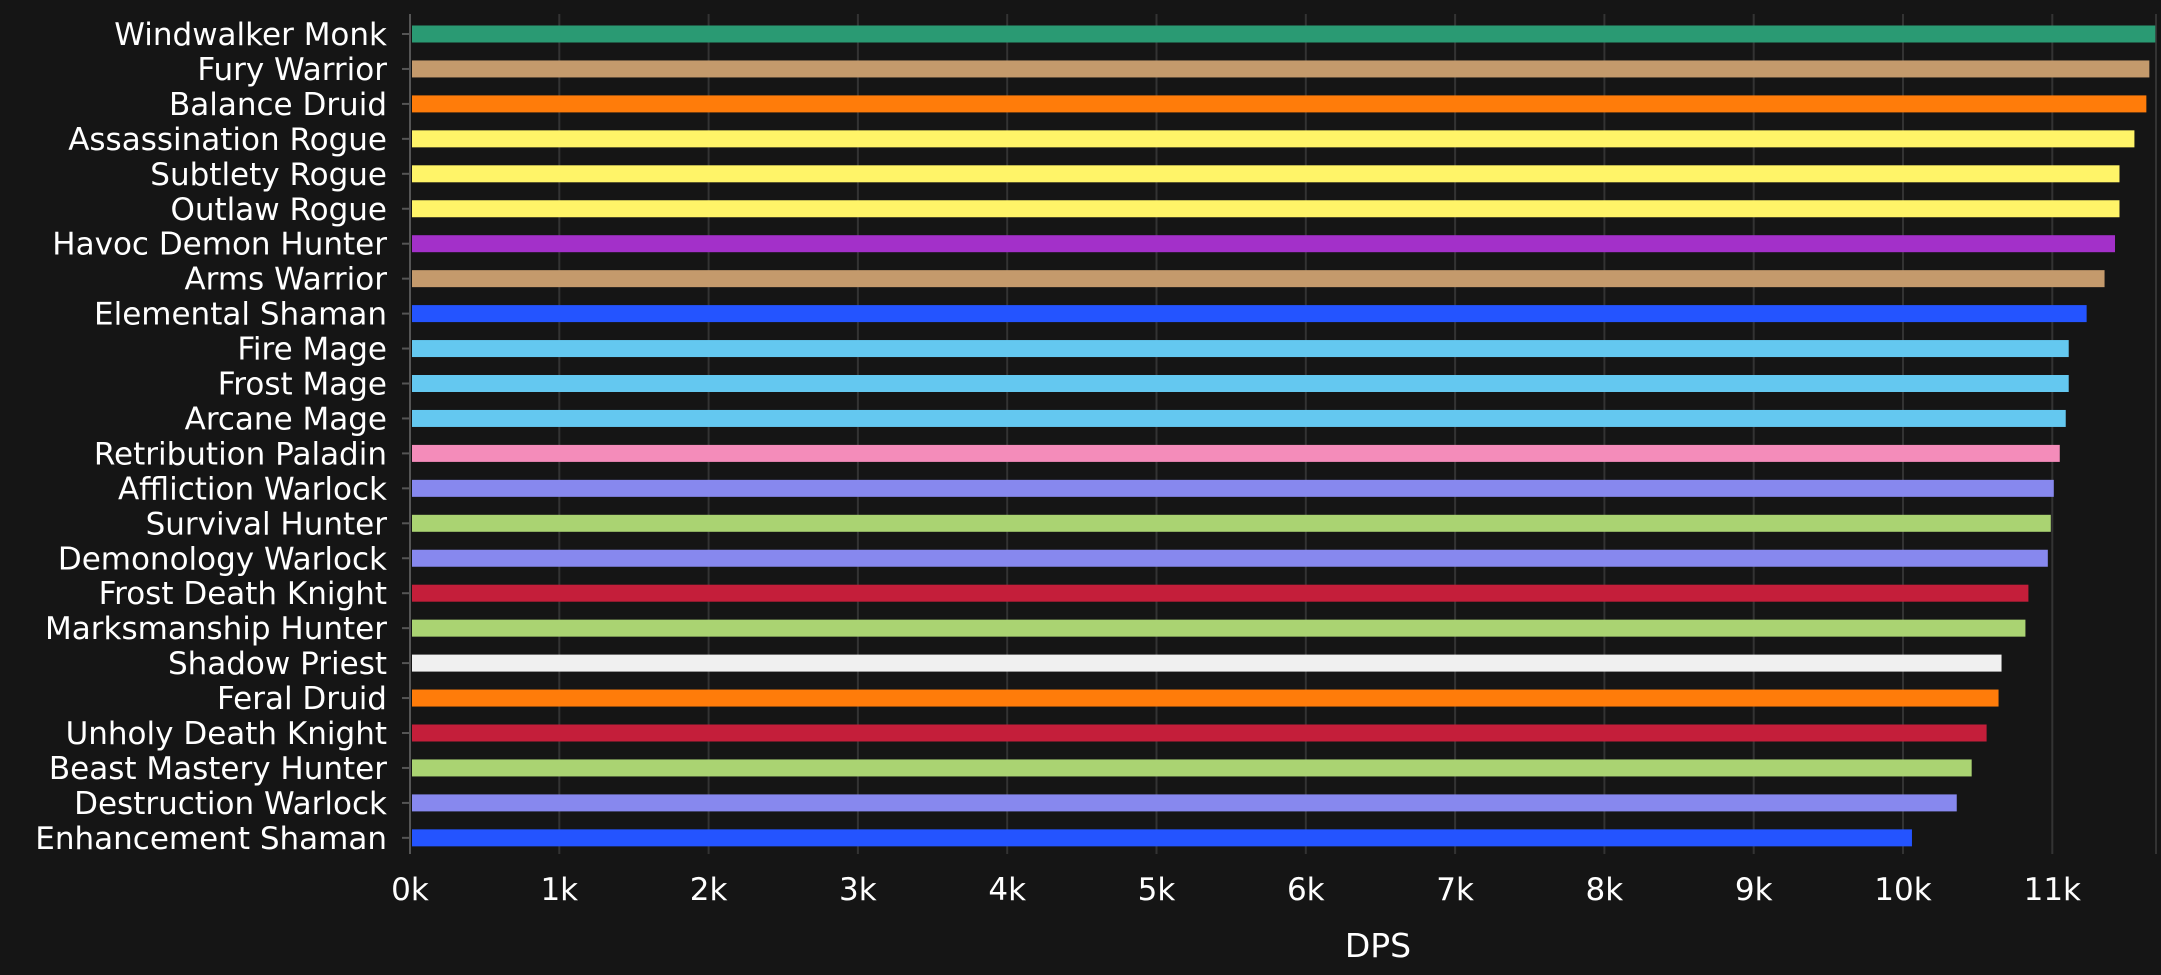 This screenshot has width=2161, height=975. I want to click on x-tick-label: 5k, so click(1157, 890).